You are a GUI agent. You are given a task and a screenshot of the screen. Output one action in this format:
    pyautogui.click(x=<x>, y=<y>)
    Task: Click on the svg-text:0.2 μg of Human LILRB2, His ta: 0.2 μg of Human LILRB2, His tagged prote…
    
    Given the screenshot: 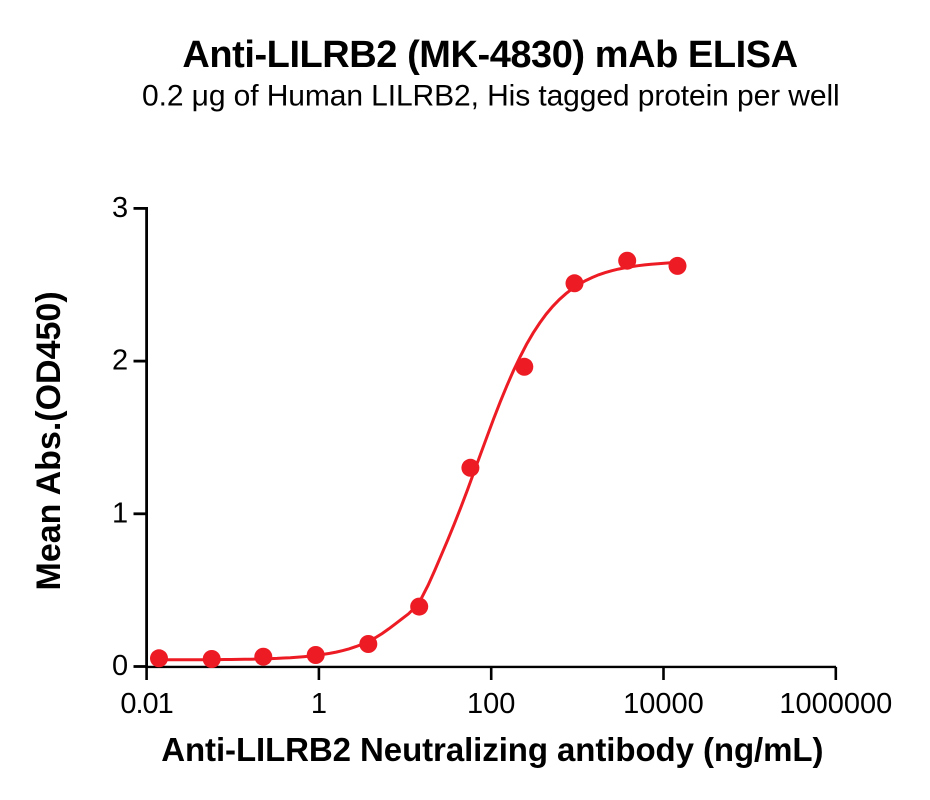 What is the action you would take?
    pyautogui.click(x=491, y=95)
    